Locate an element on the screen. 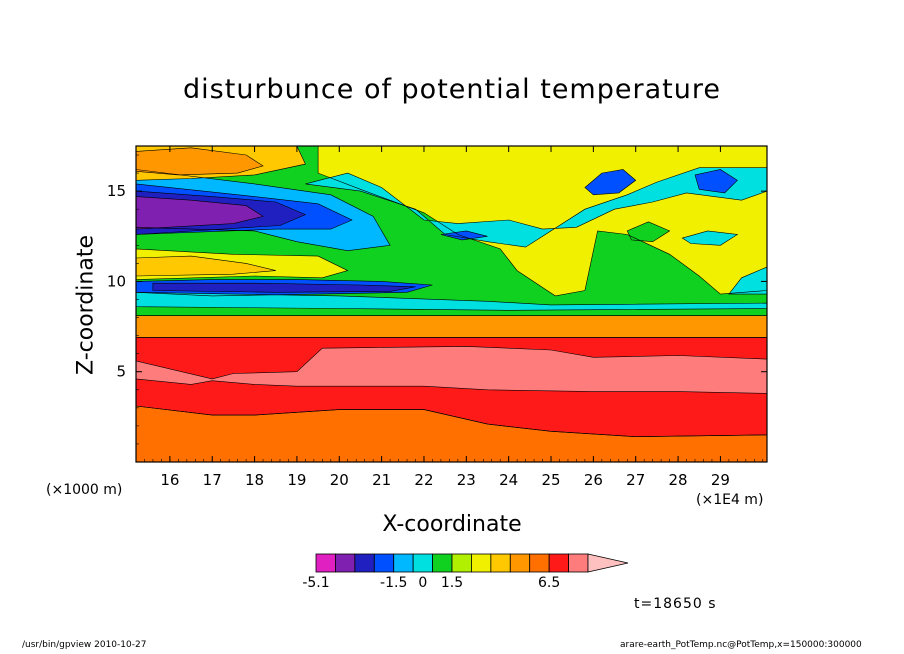 This screenshot has width=904, height=654. contour-region-cyan-jet is located at coordinates (451, 301).